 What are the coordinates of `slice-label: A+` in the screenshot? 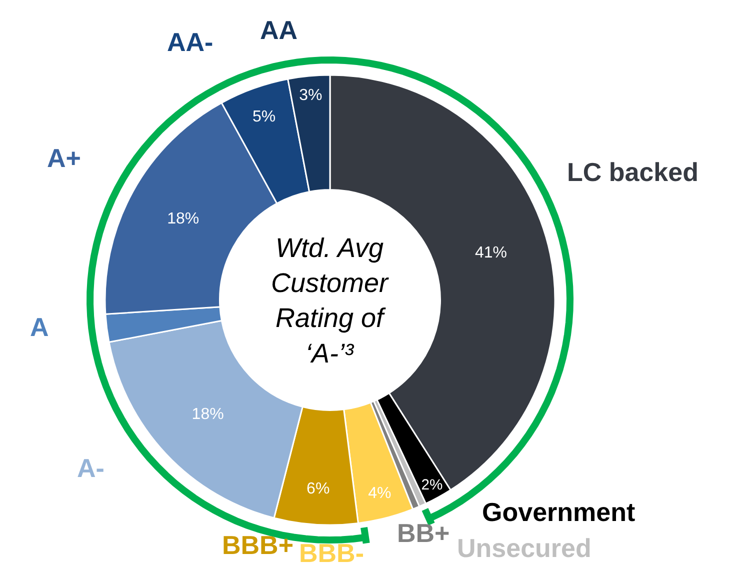 It's located at (64, 158).